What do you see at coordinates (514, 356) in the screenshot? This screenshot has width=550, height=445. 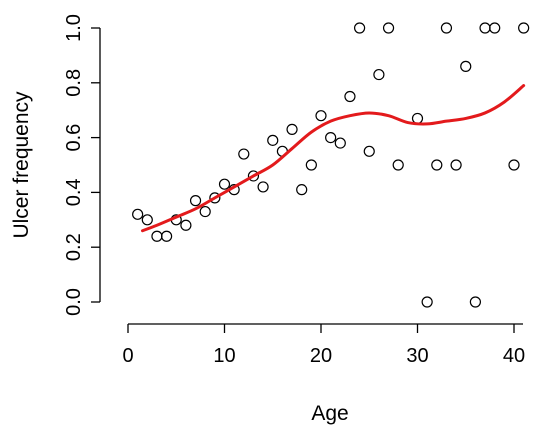 I see `x-tick-label: 40` at bounding box center [514, 356].